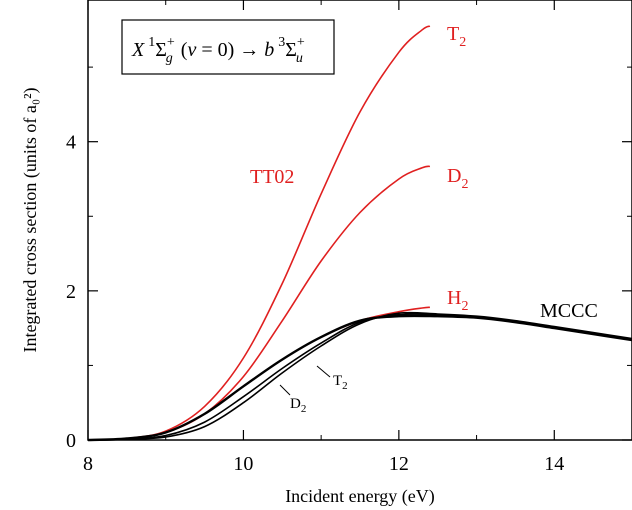  Describe the element at coordinates (360, 496) in the screenshot. I see `x-axis-label: Incident energy (eV)` at that location.